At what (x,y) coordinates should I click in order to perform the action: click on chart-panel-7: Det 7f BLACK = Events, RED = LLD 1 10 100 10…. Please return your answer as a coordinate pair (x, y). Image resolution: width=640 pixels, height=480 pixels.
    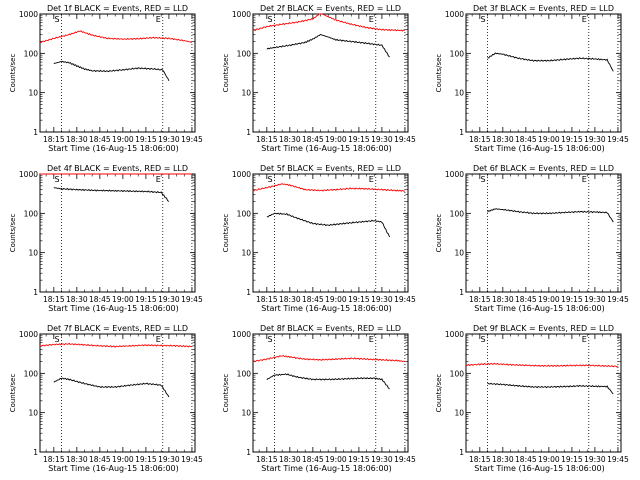
    Looking at the image, I should click on (106, 398).